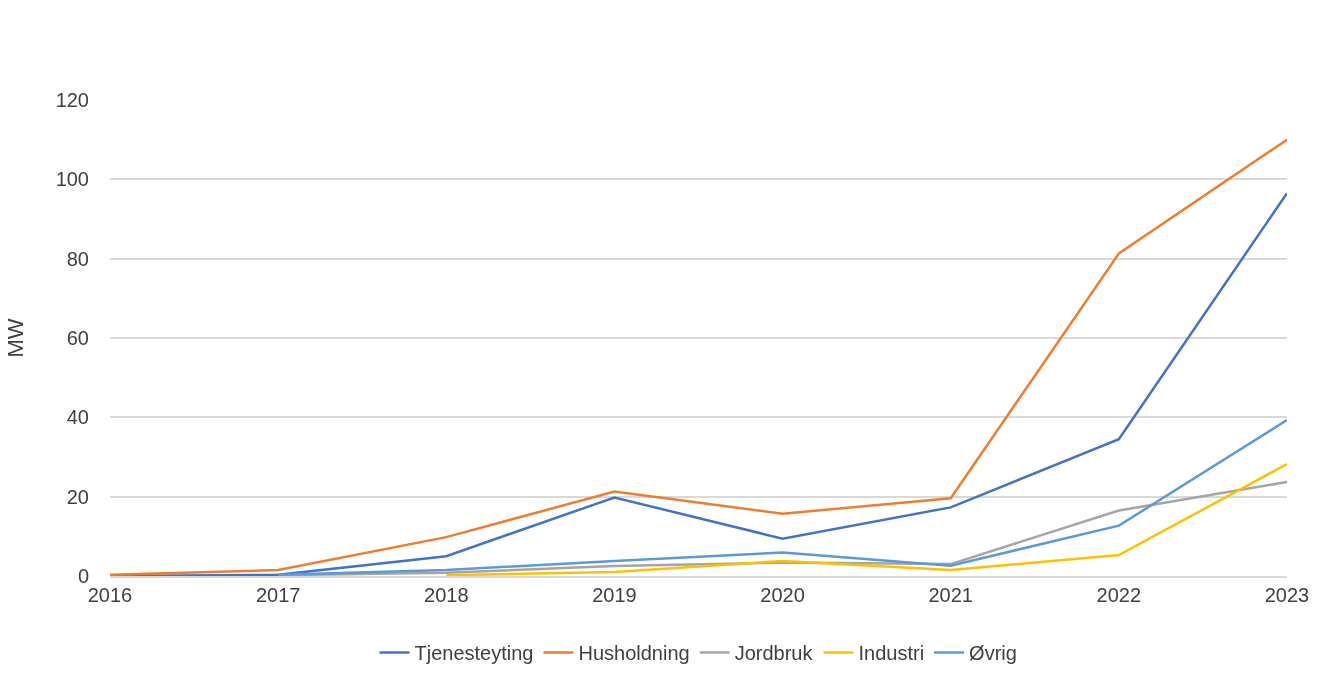  I want to click on legend-label: Industri, so click(891, 653).